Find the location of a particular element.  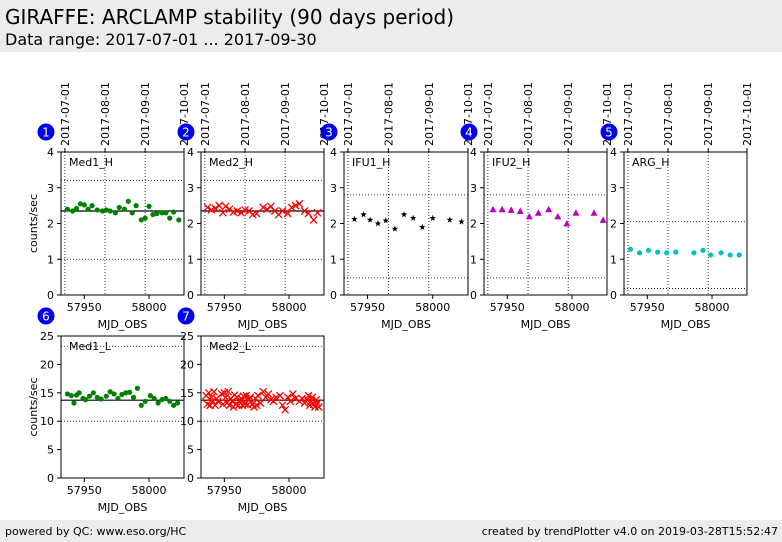

panel-title: Med2_L is located at coordinates (230, 346).